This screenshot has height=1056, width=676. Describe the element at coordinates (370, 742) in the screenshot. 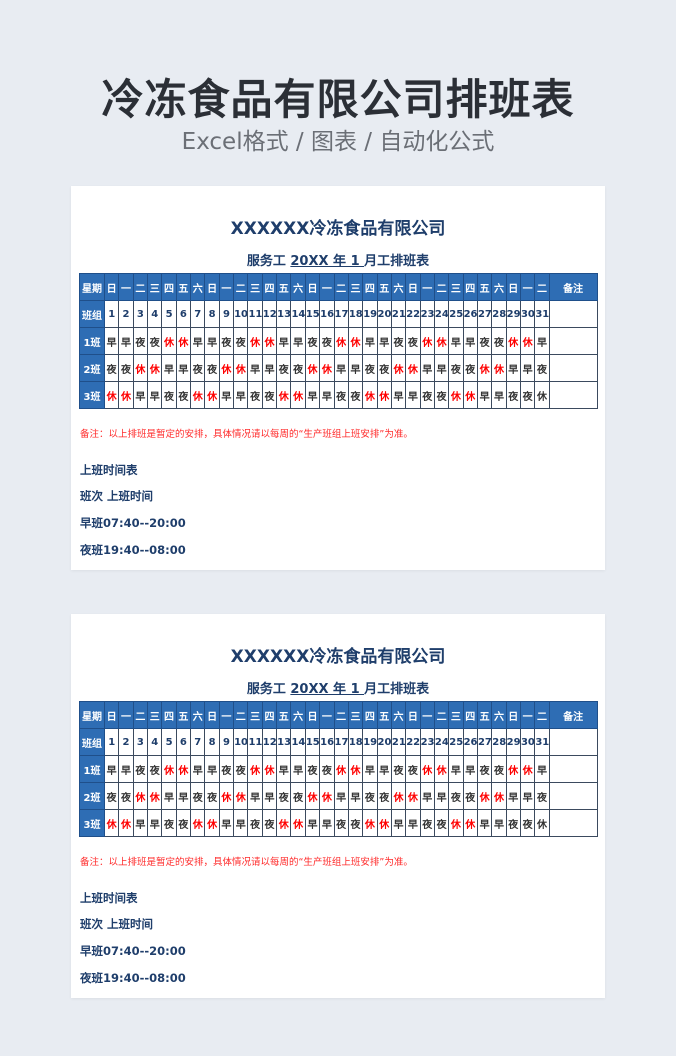

I see `date-cell: 19` at that location.